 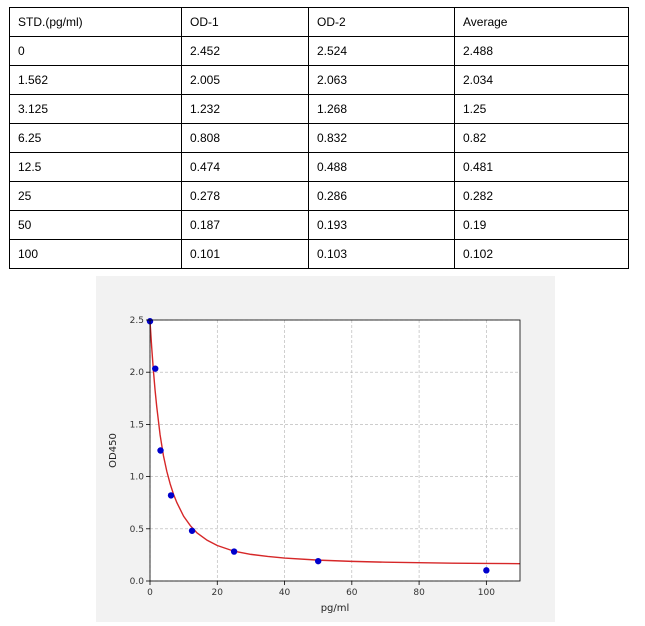 What do you see at coordinates (113, 450) in the screenshot?
I see `y-axis-title: OD450` at bounding box center [113, 450].